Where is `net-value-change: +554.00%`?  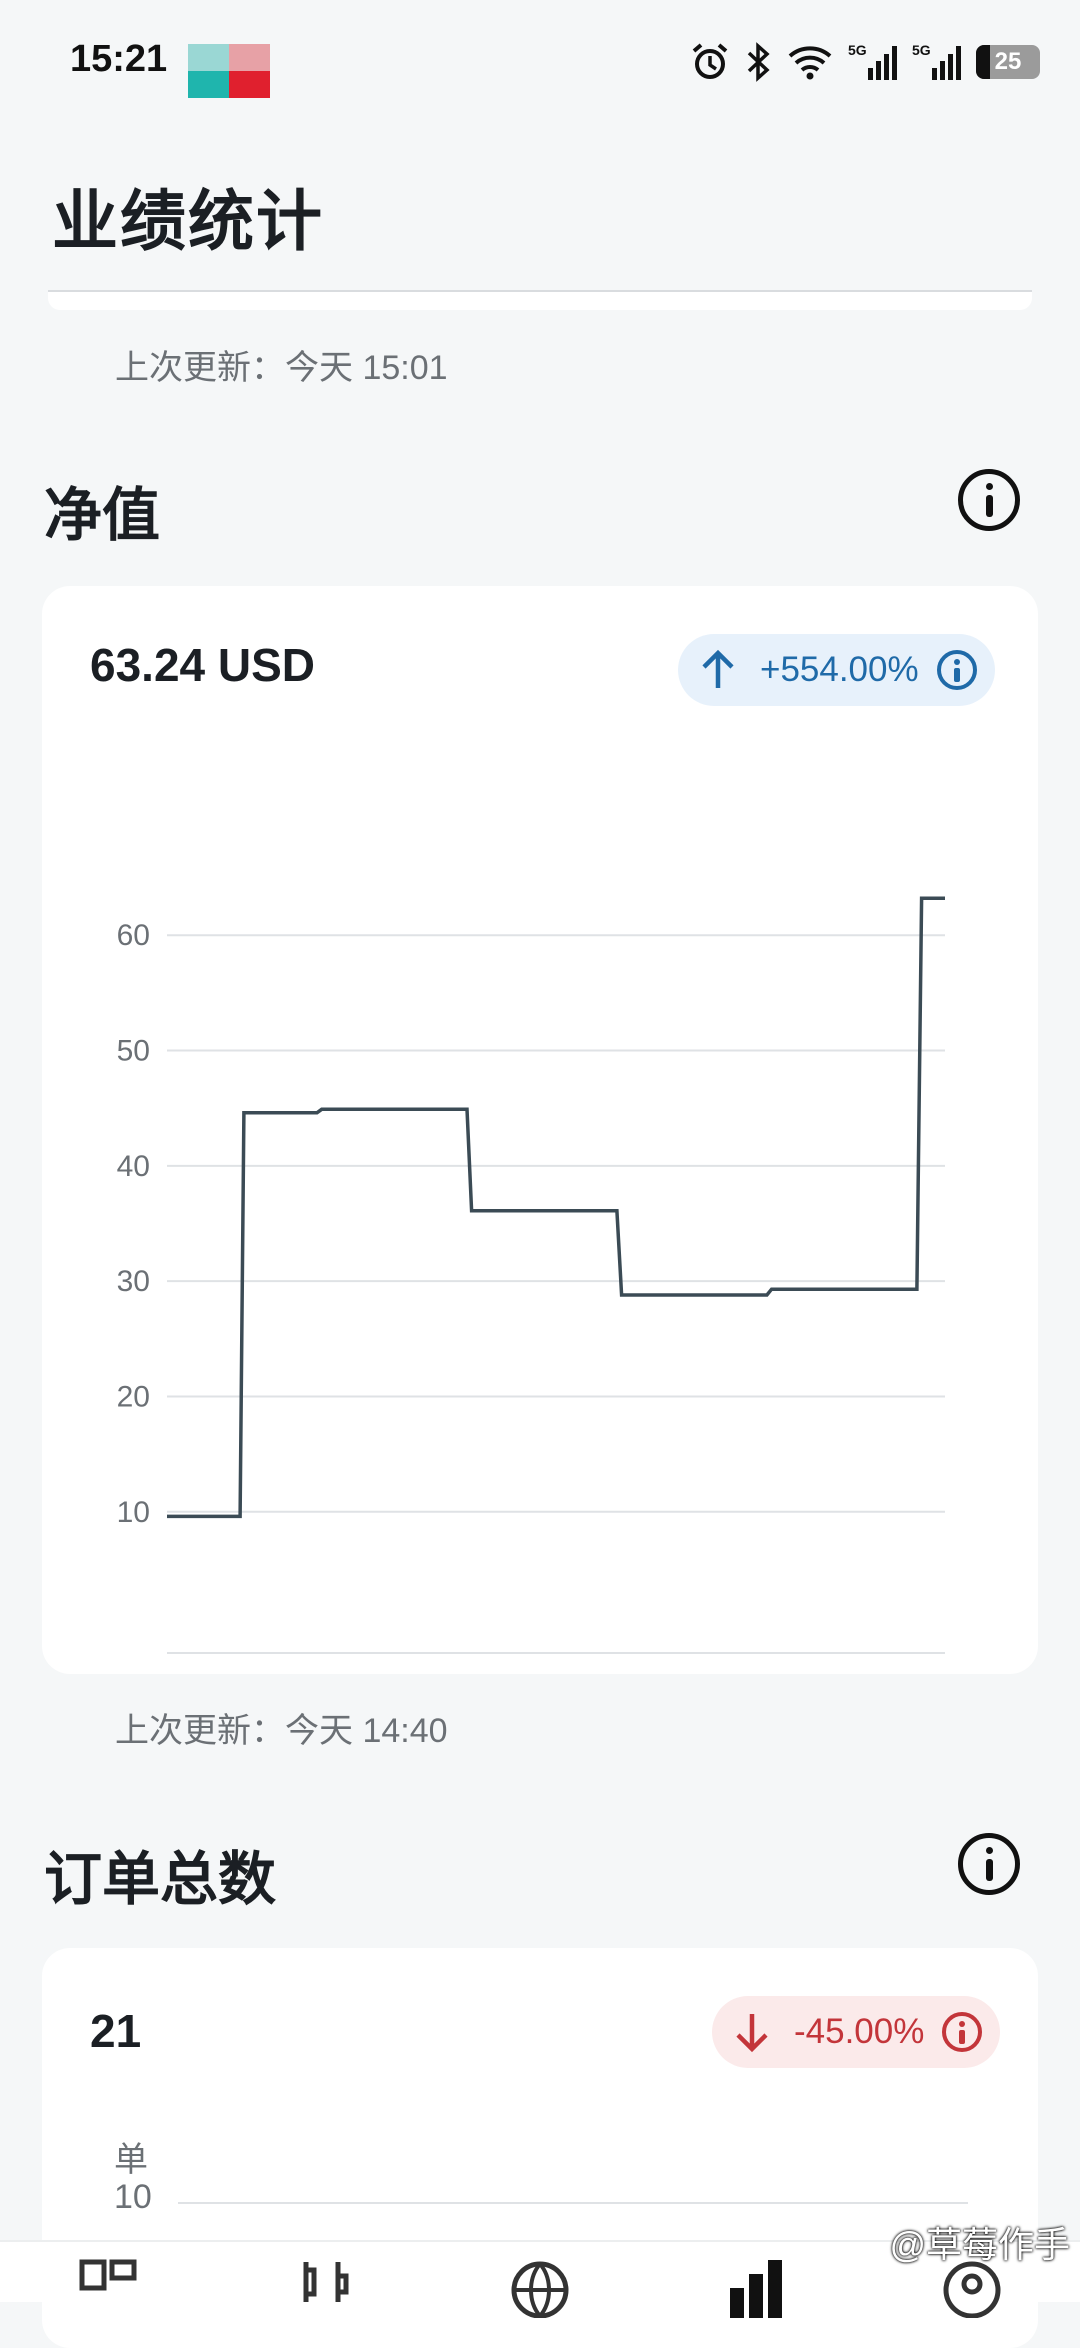
net-value-change: +554.00% is located at coordinates (839, 669).